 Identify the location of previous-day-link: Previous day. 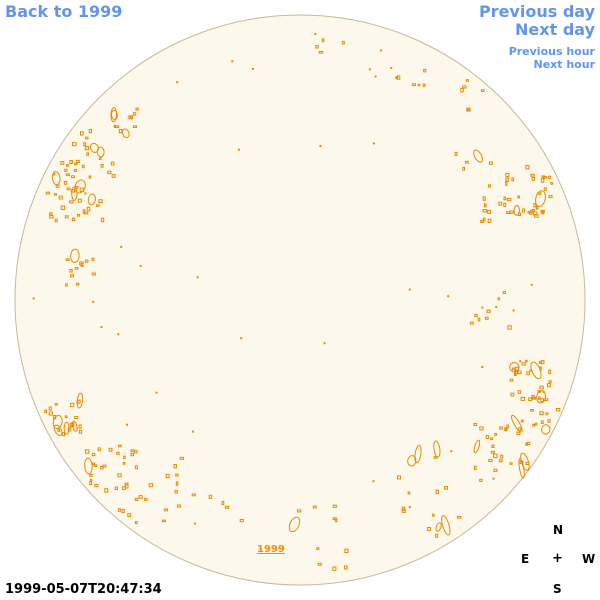
(536, 11).